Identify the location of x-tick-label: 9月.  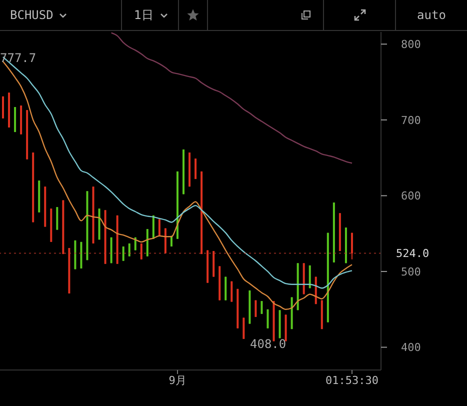
(177, 380).